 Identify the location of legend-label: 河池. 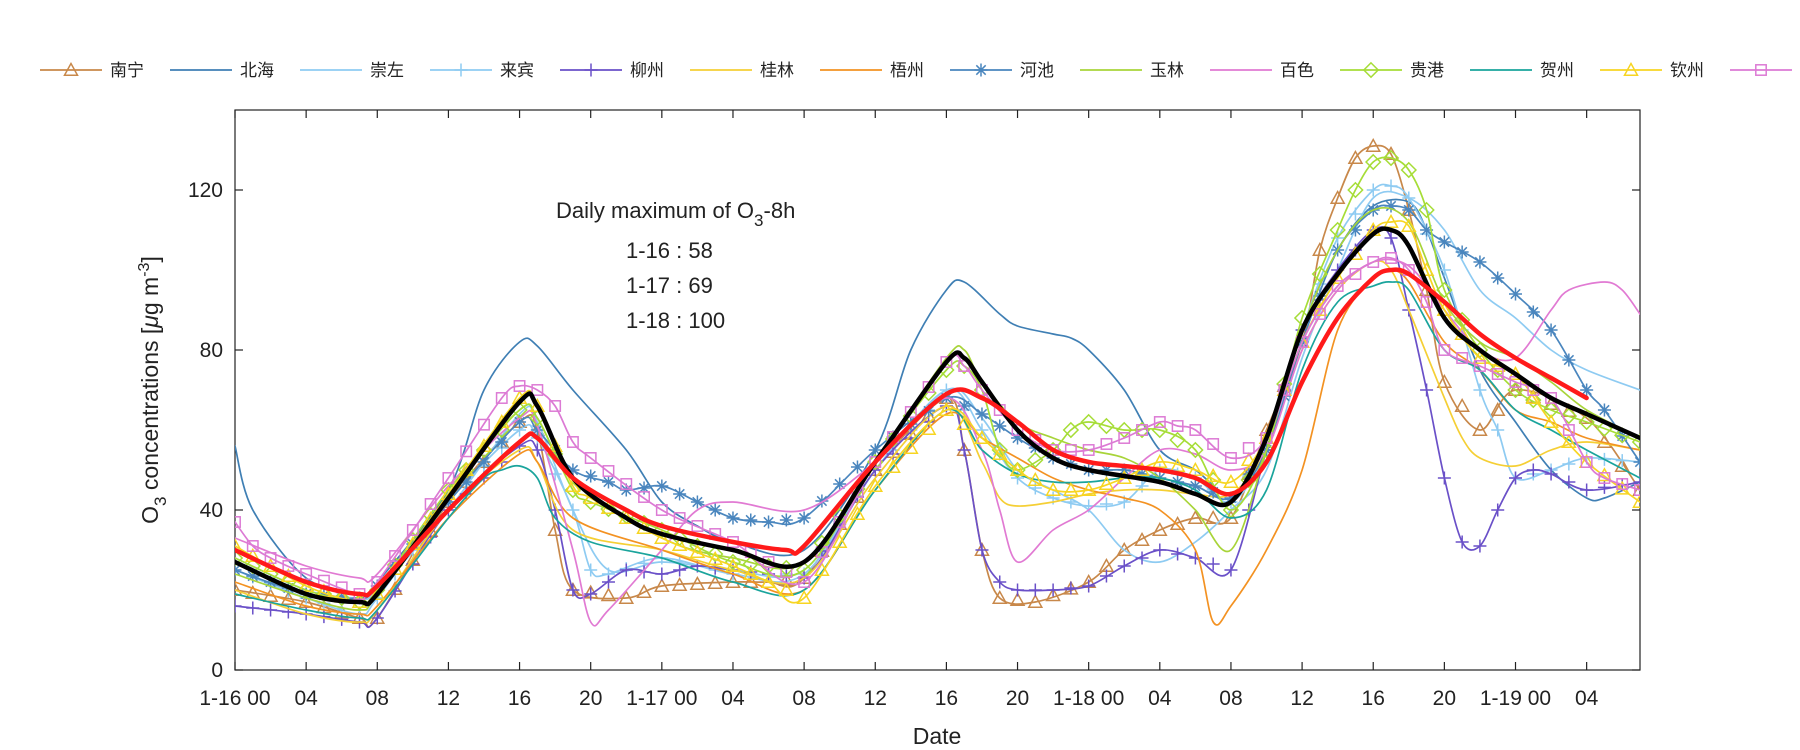
(1037, 70).